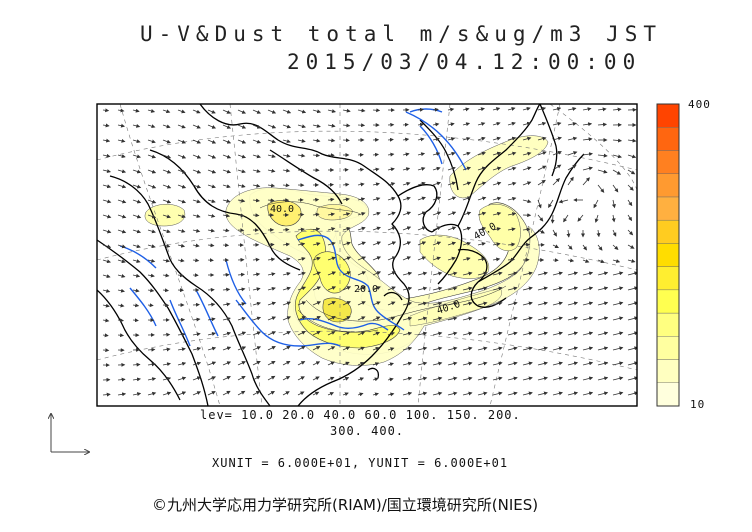 The image size is (752, 532). I want to click on contour-label: 20.0, so click(366, 289).